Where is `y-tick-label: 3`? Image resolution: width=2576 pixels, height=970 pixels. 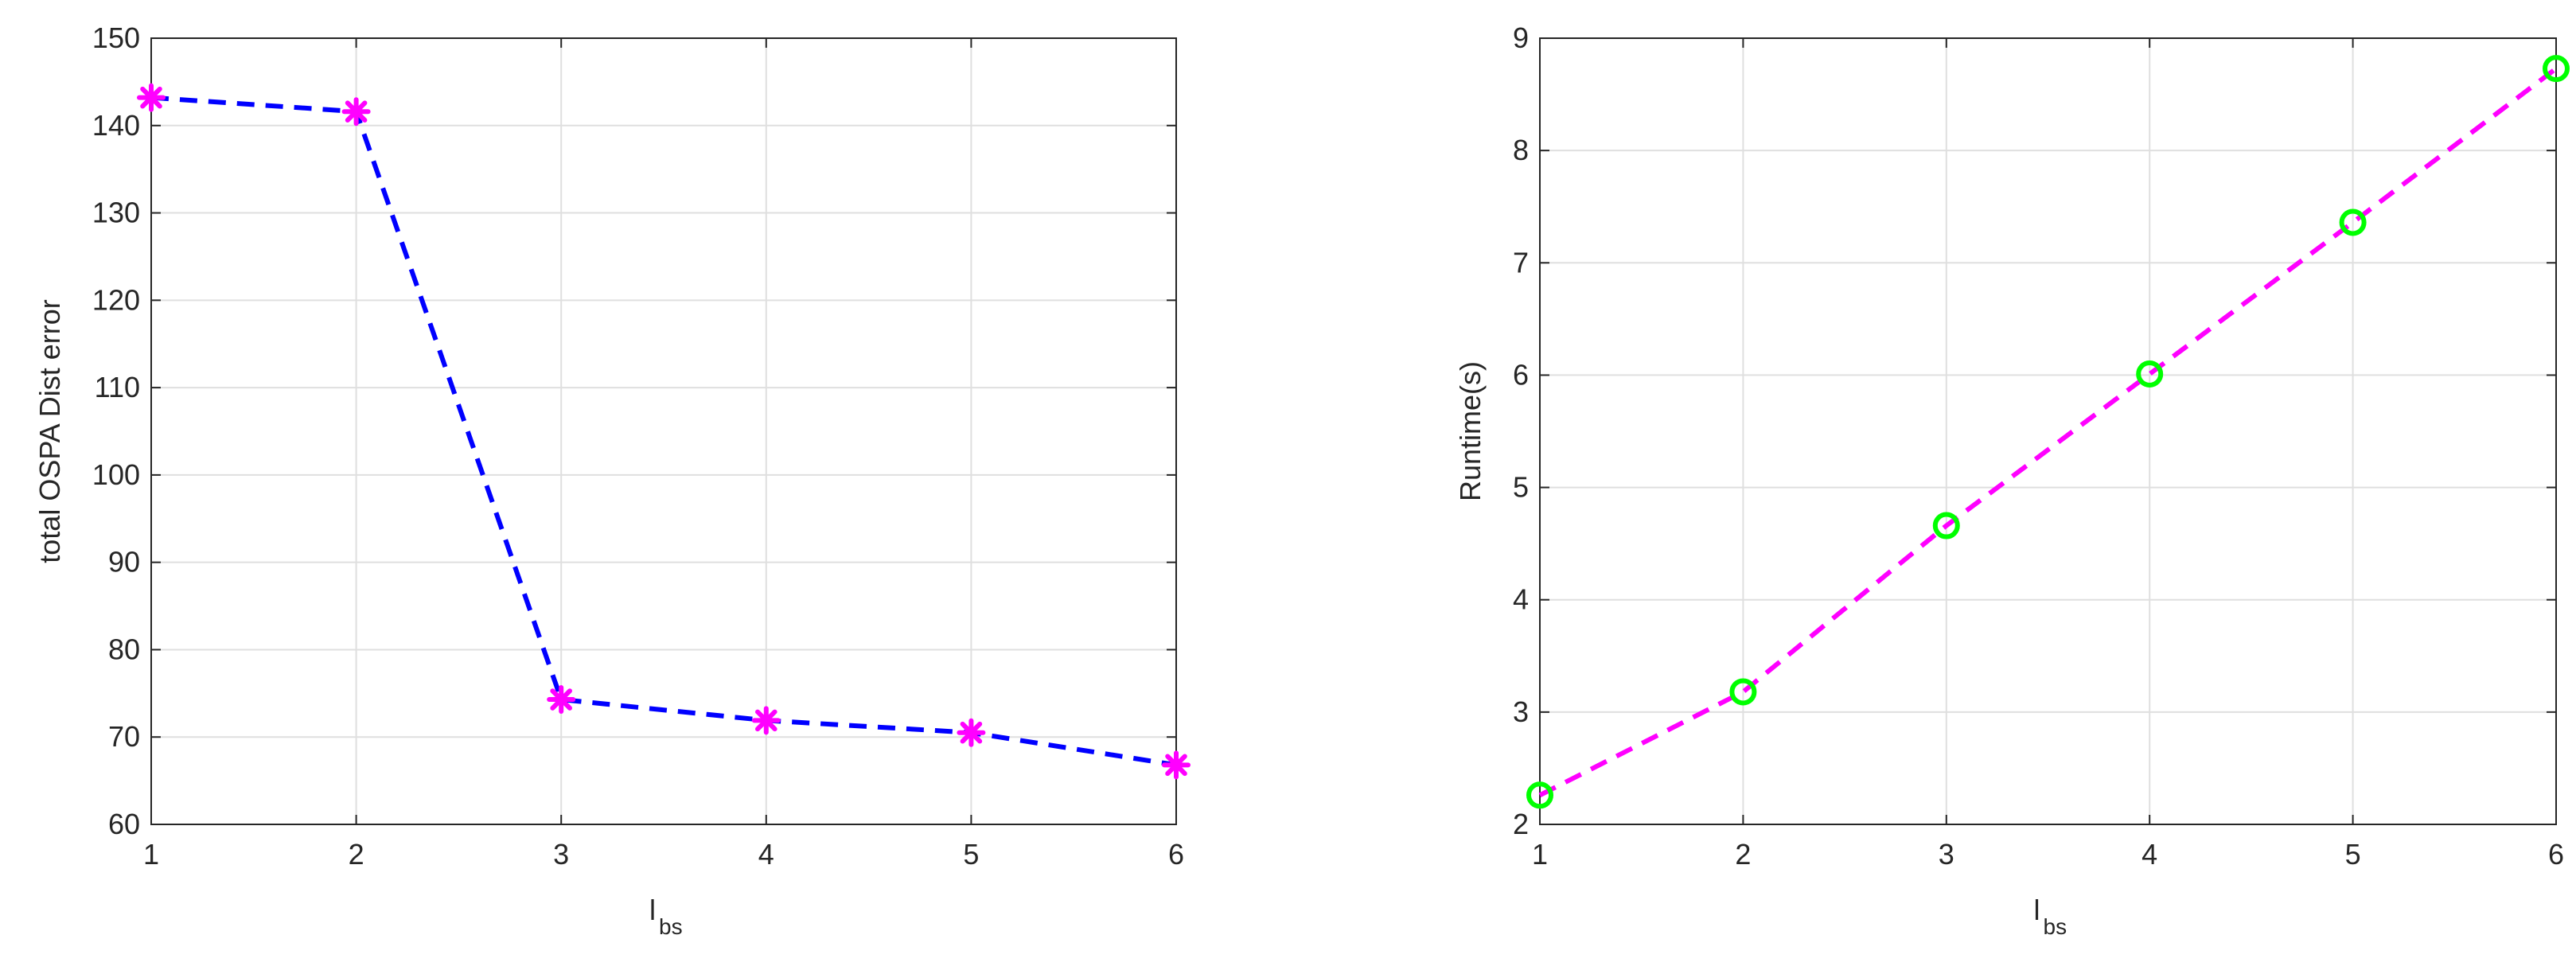
y-tick-label: 3 is located at coordinates (1521, 711).